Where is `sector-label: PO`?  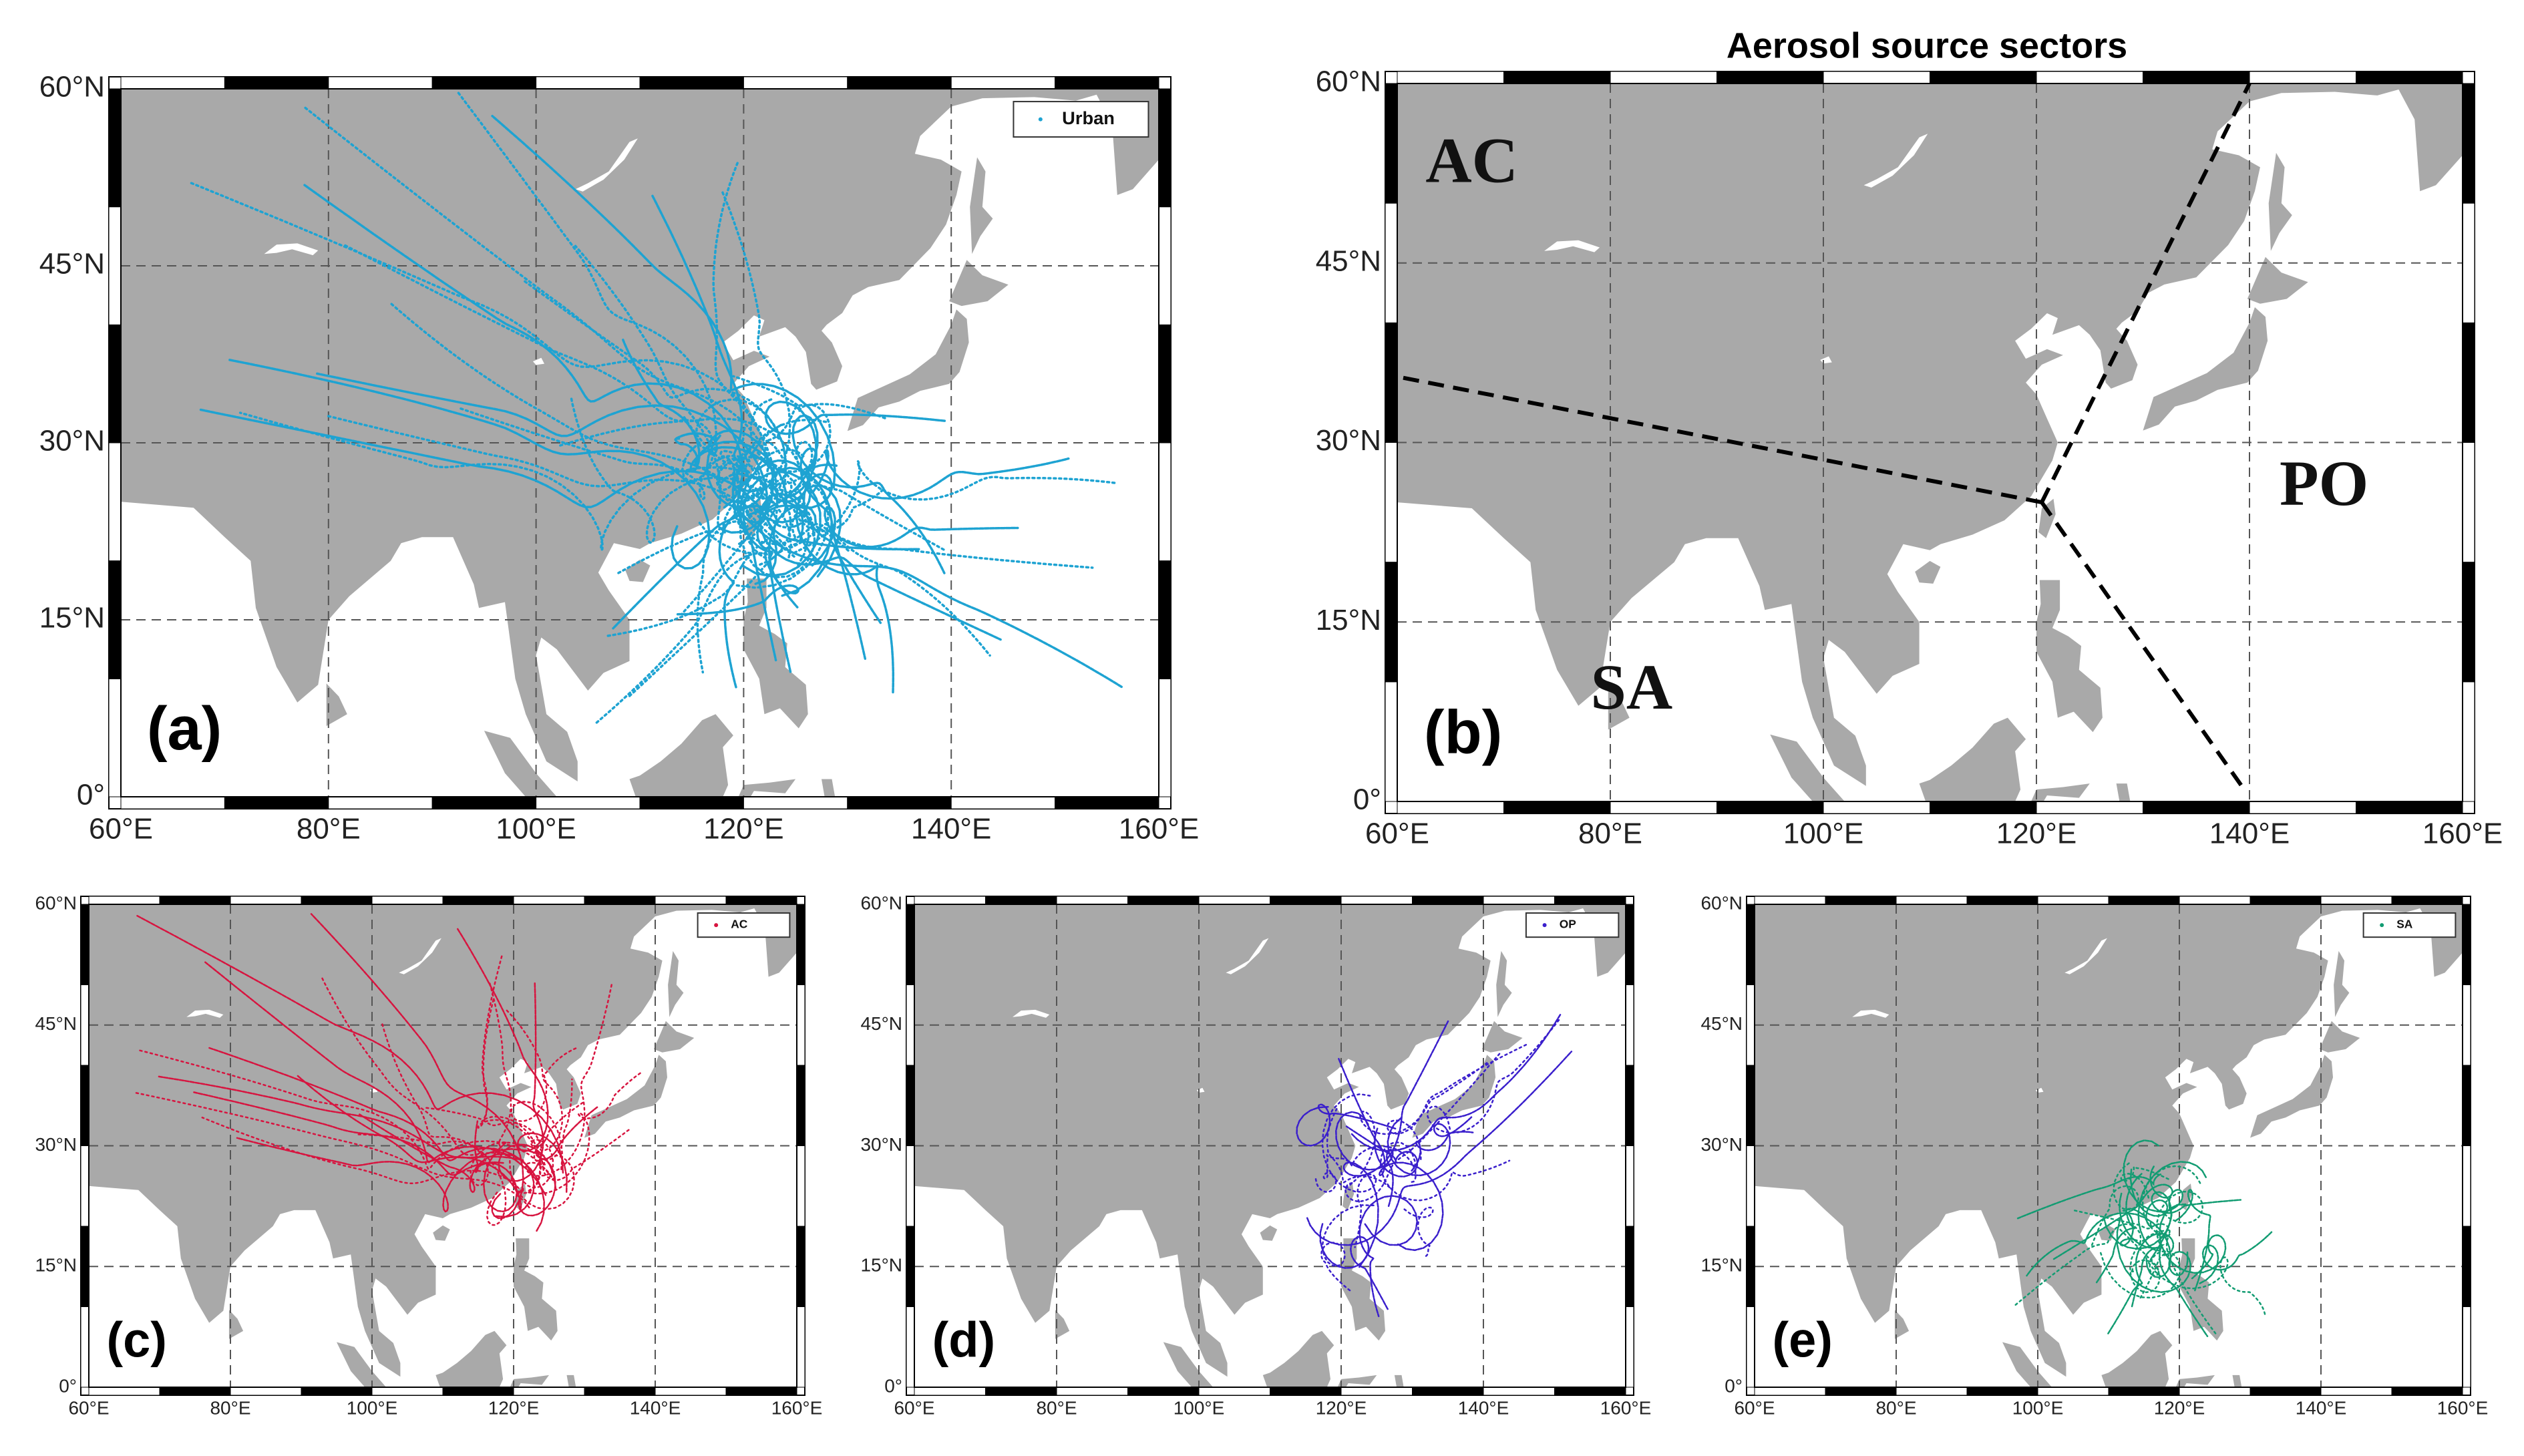 sector-label: PO is located at coordinates (2324, 483).